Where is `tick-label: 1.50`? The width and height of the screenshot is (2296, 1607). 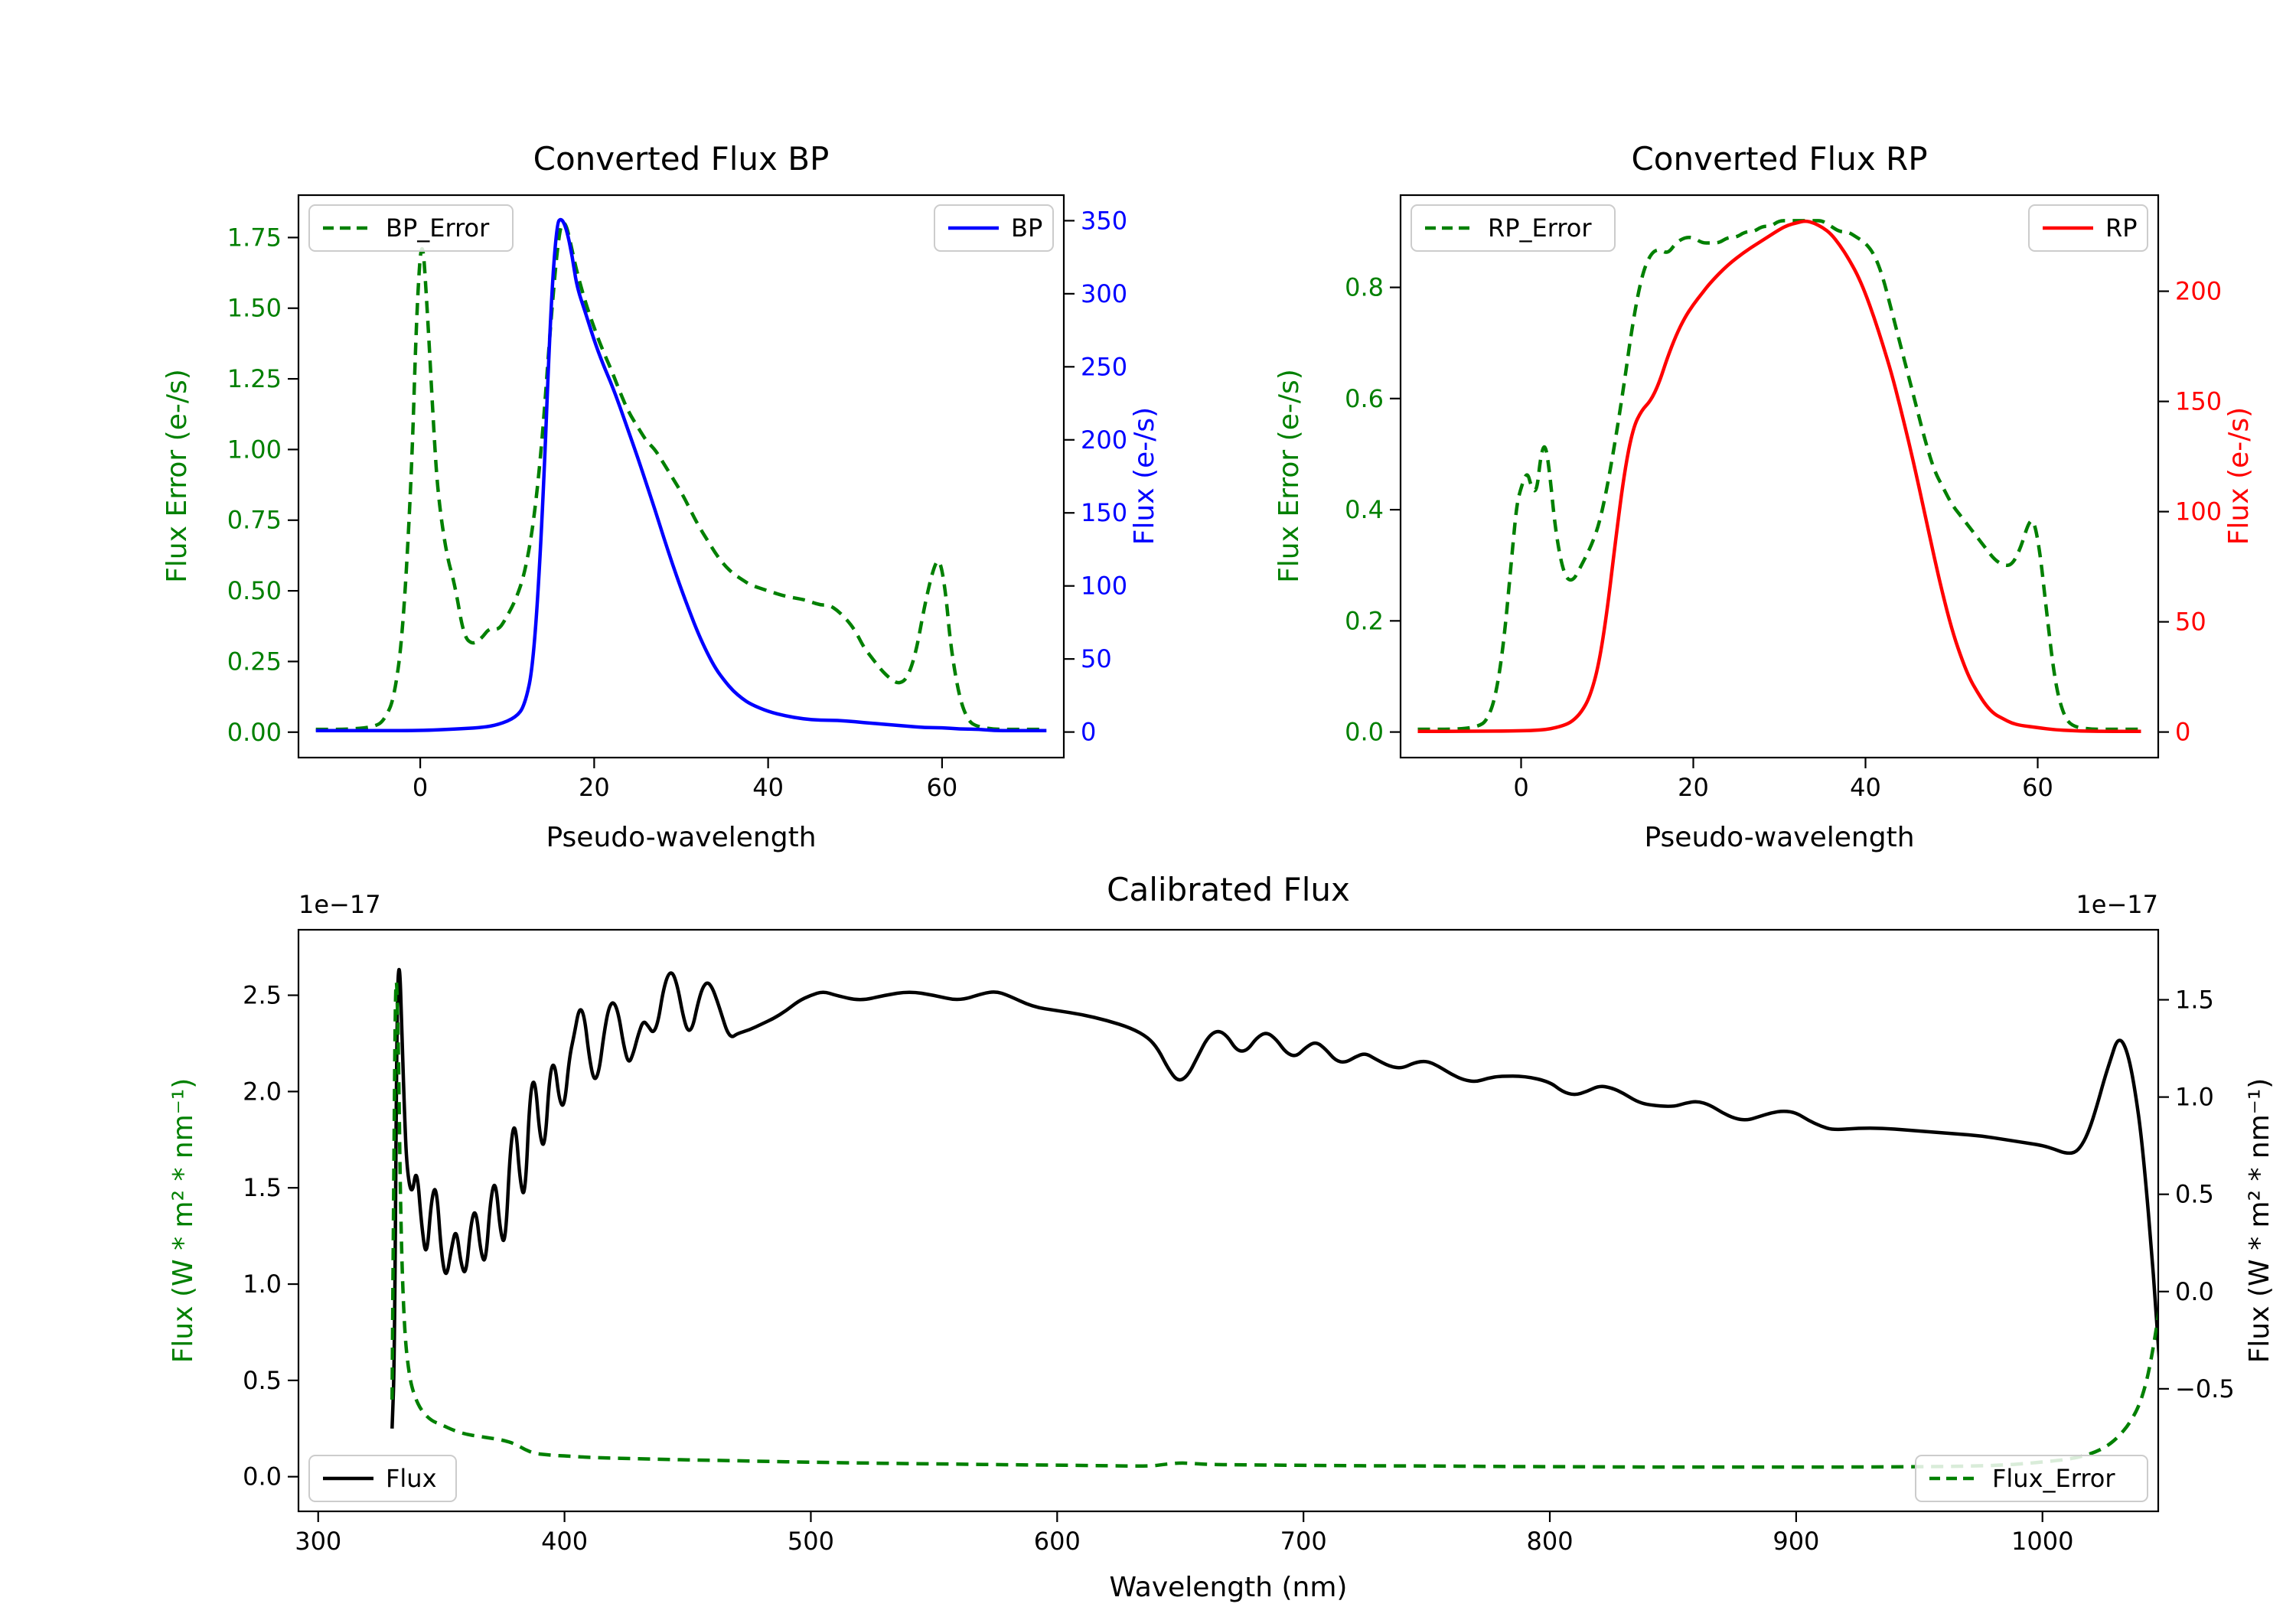 tick-label: 1.50 is located at coordinates (254, 308).